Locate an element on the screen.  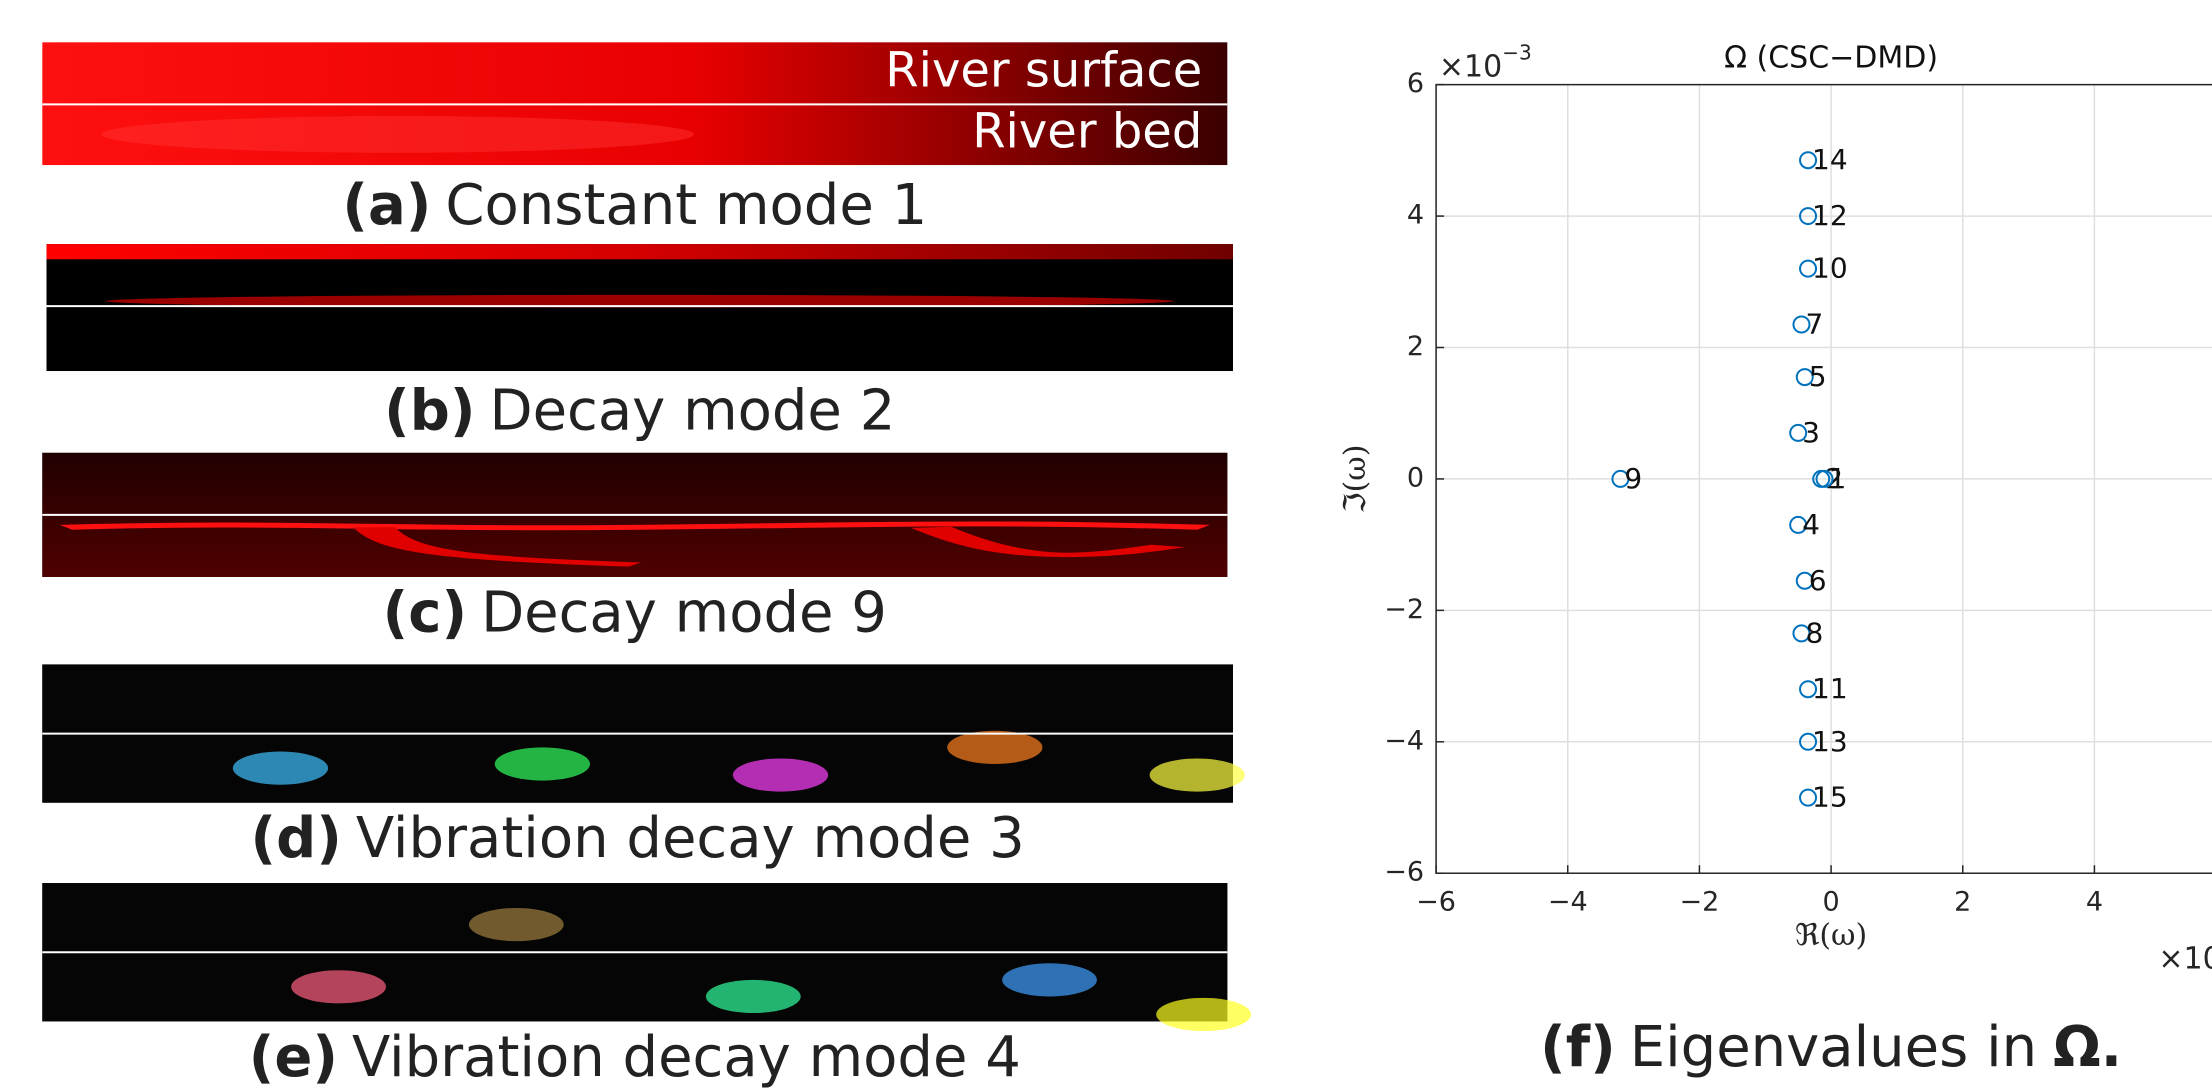
panel-caption: (c) Decay mode 9 is located at coordinates (635, 613).